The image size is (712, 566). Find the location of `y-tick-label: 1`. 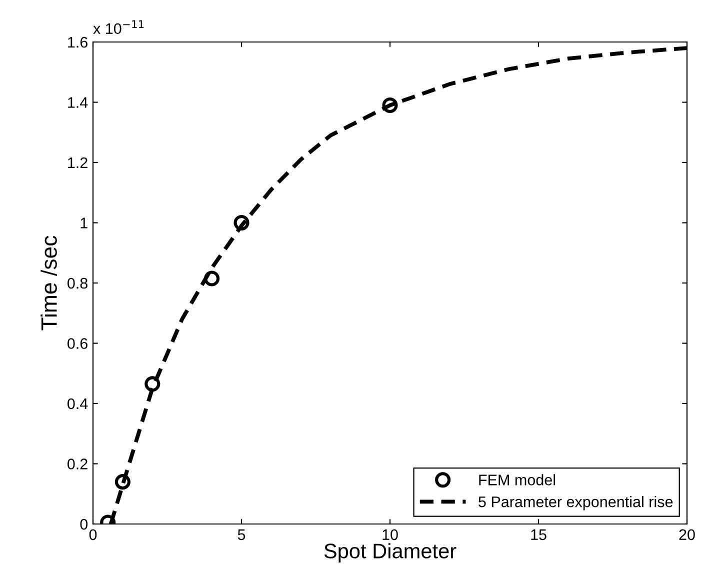

y-tick-label: 1 is located at coordinates (84, 223).